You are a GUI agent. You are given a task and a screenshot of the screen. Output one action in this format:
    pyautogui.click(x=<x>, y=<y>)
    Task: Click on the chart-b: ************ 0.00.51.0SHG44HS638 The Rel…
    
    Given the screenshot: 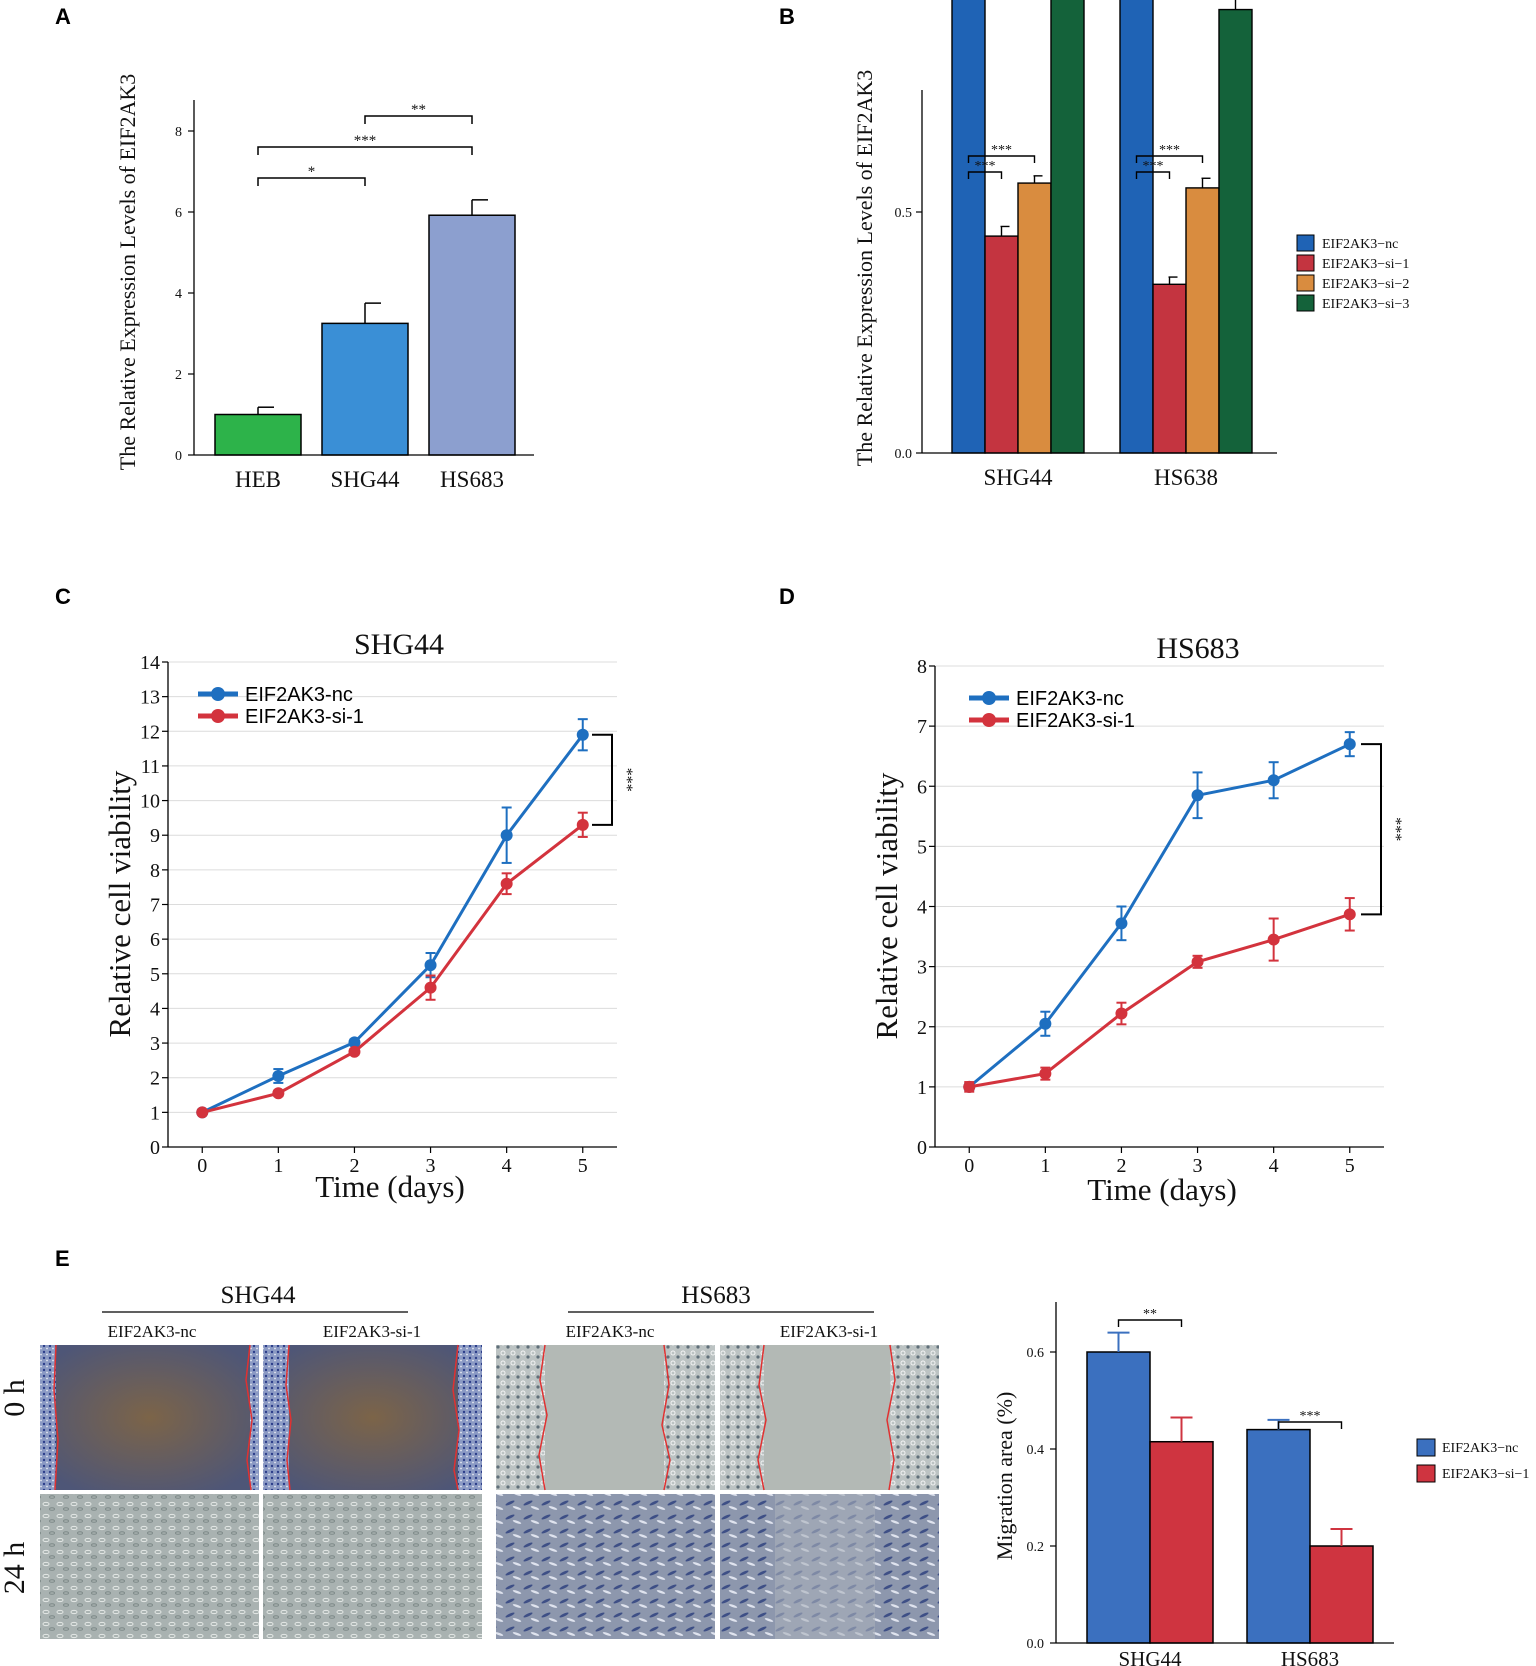 What is the action you would take?
    pyautogui.click(x=1130, y=245)
    